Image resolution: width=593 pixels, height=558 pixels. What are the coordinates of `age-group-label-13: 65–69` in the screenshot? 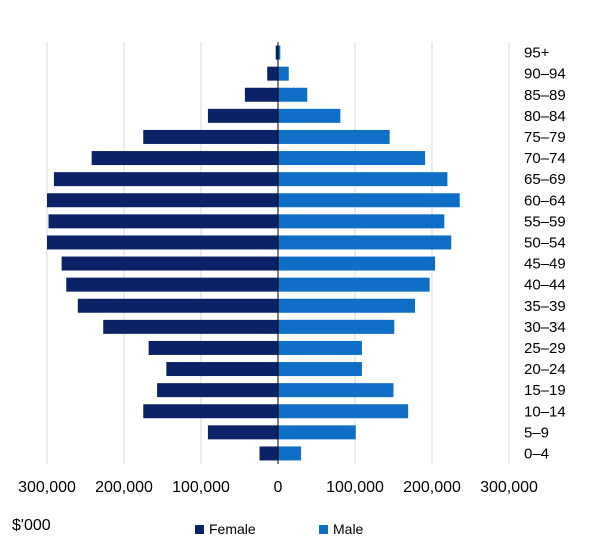 It's located at (545, 179).